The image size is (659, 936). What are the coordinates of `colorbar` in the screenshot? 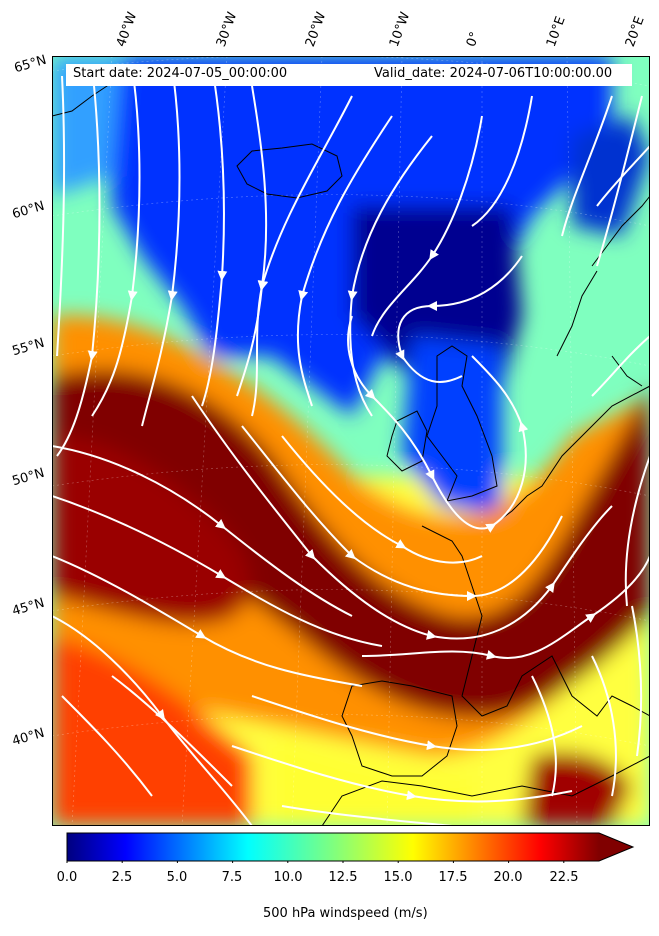 It's located at (350, 847).